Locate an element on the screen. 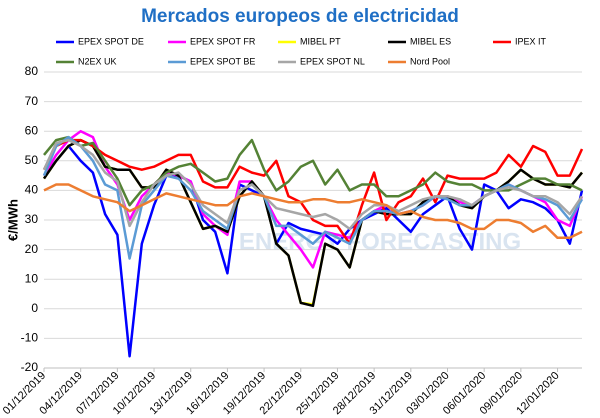 This screenshot has width=600, height=418. y-tick-label: 70 is located at coordinates (32, 101).